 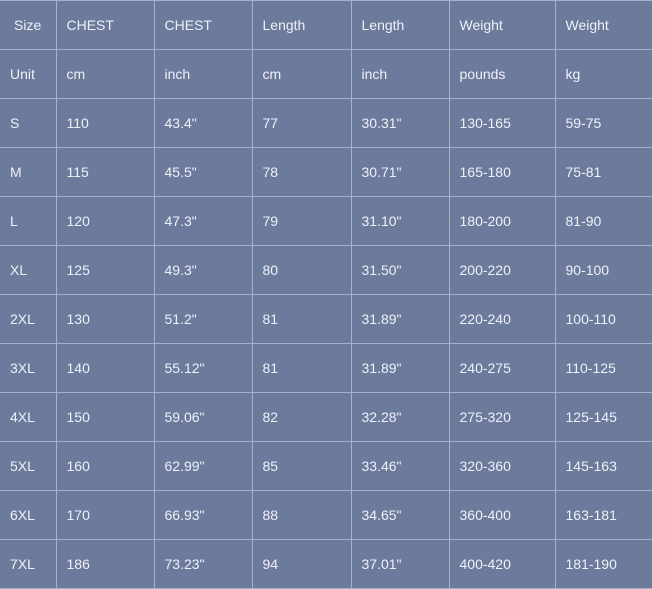 What do you see at coordinates (105, 123) in the screenshot?
I see `cell-chest-cm: 110` at bounding box center [105, 123].